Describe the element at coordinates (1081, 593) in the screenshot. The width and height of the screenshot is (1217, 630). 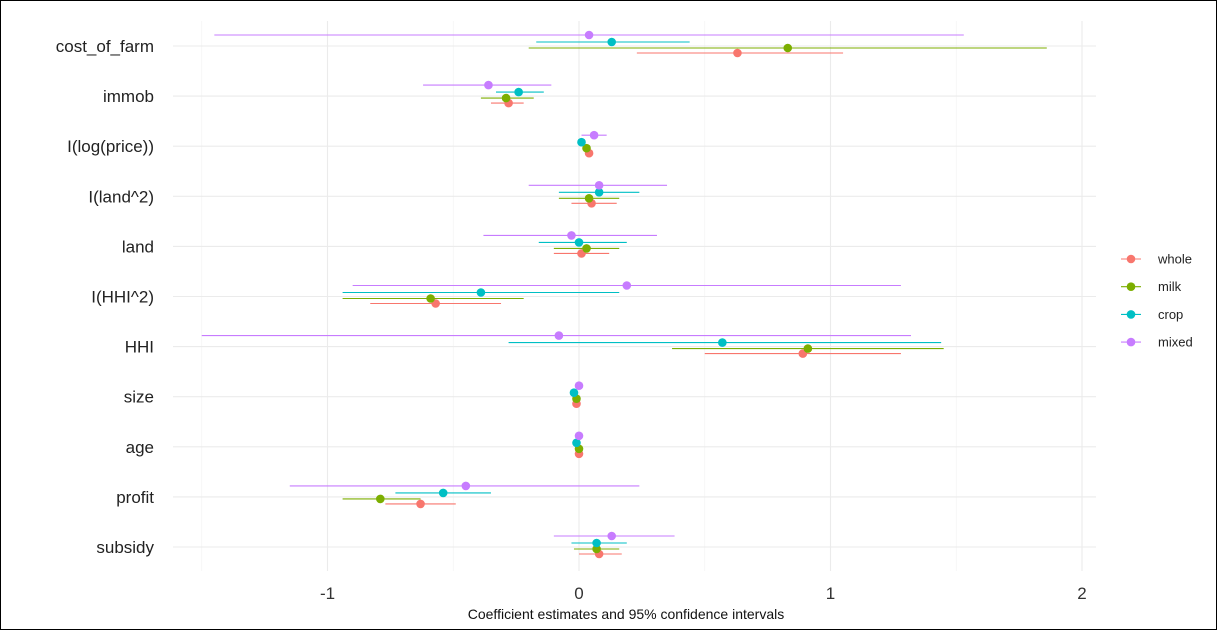
I see `x-tick-label: 2` at that location.